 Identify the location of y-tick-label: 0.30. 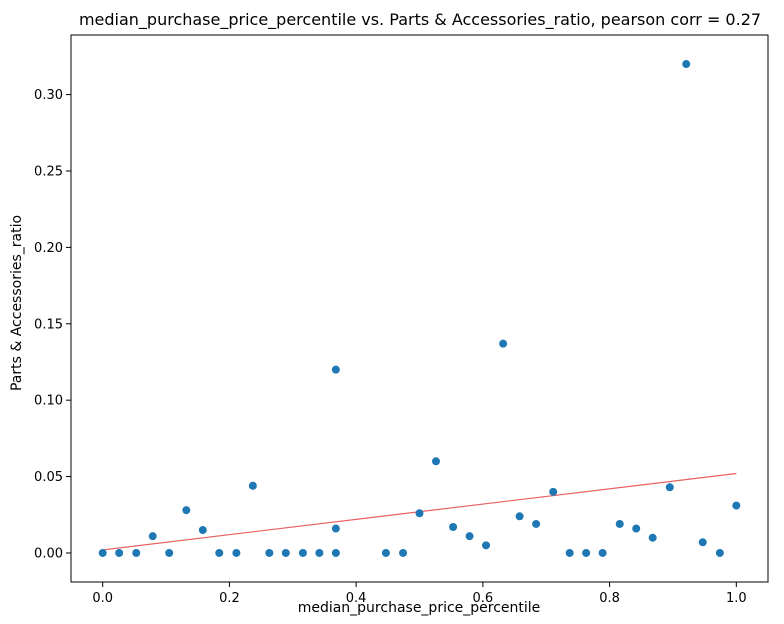
(48, 95).